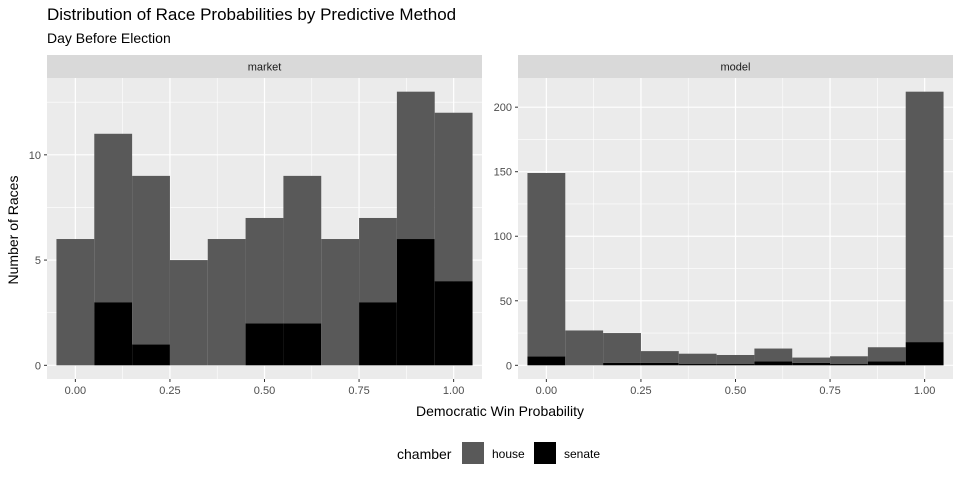 This screenshot has height=480, width=960. I want to click on y-tick-label: 100, so click(503, 237).